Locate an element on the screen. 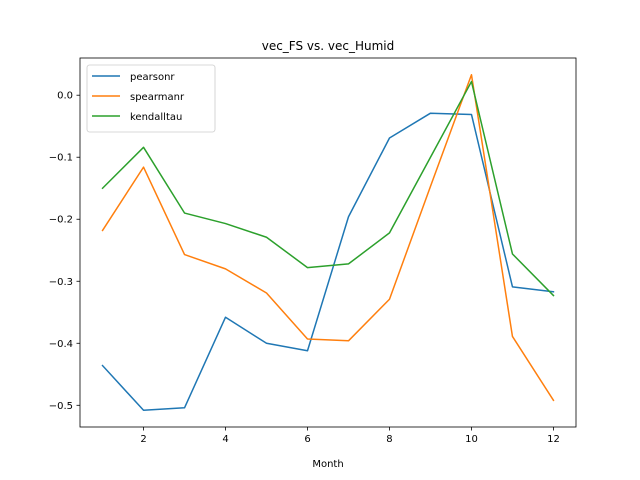  legend-label-spearmanr: spearmanr is located at coordinates (157, 97).